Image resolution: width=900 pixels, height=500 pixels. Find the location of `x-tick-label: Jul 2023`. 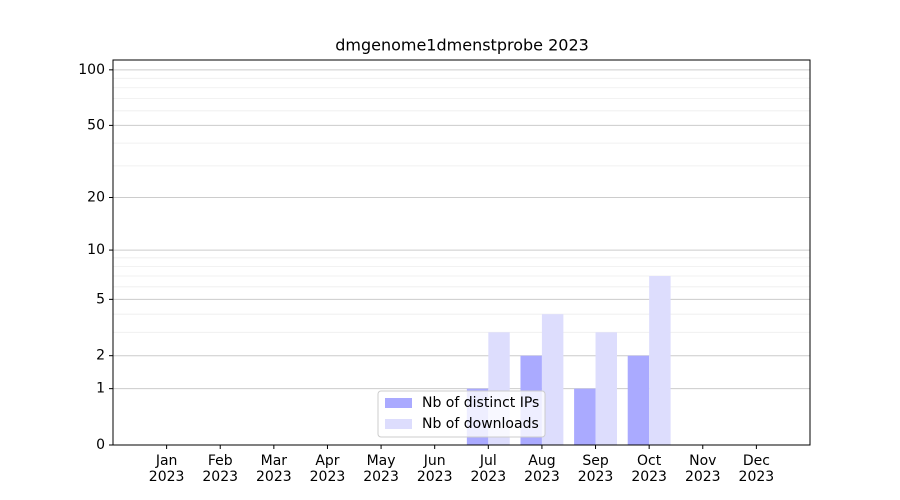

x-tick-label: Jul 2023 is located at coordinates (488, 469).